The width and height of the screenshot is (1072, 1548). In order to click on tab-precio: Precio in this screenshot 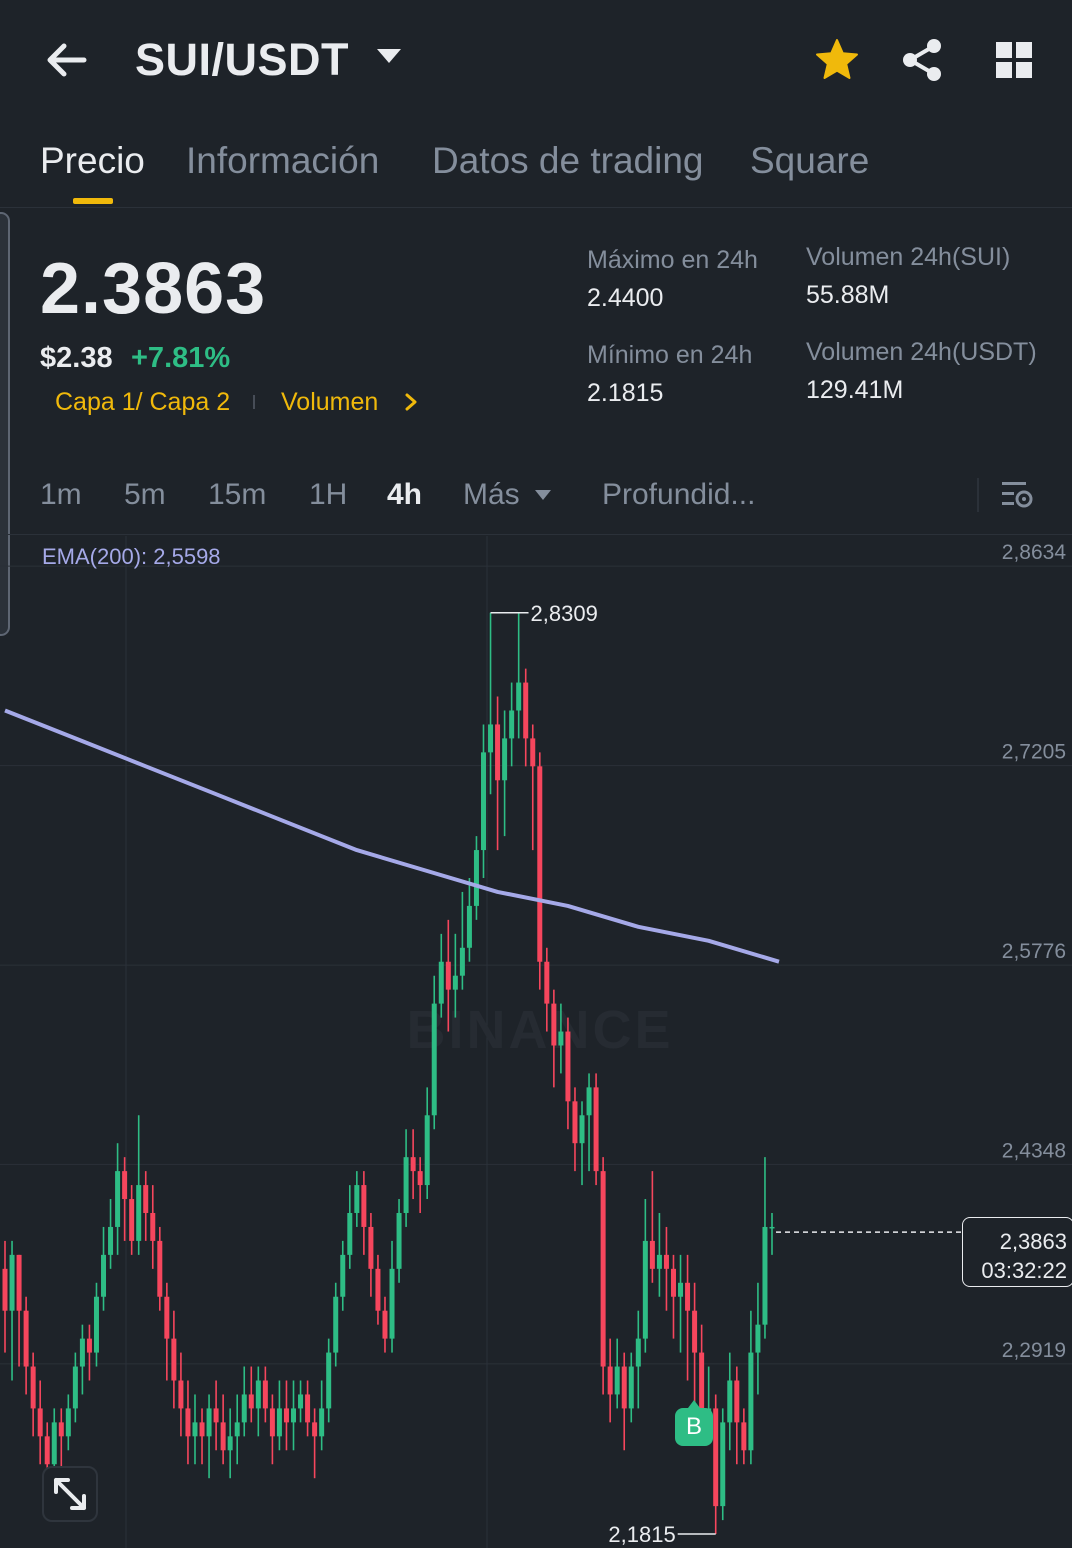, I will do `click(92, 160)`.